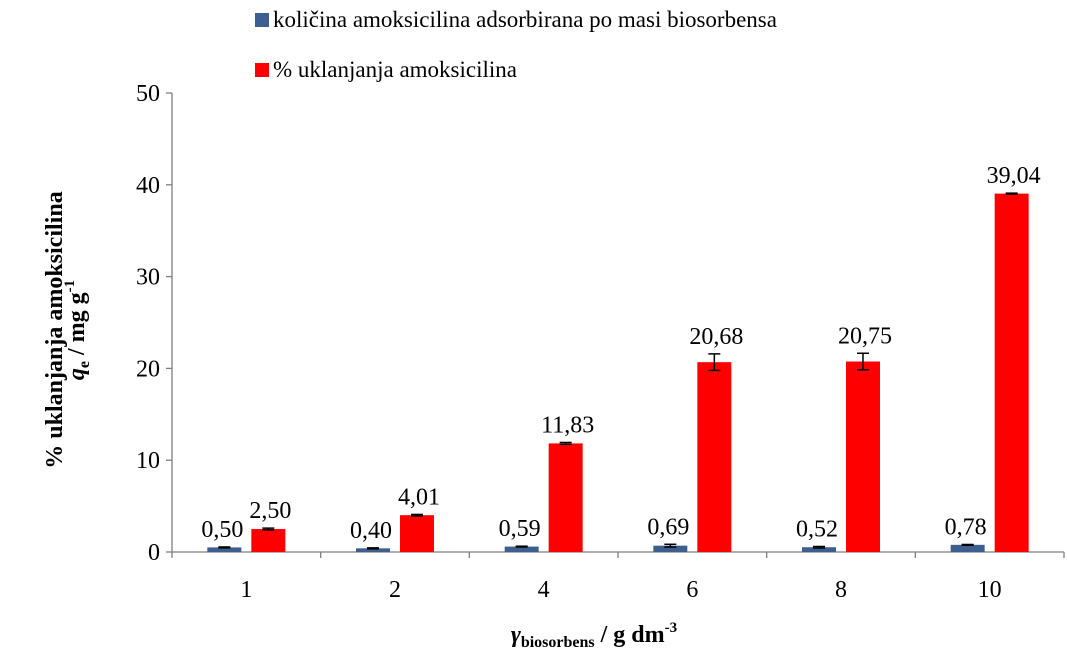  Describe the element at coordinates (716, 337) in the screenshot. I see `data-label-removal: 20,68` at that location.